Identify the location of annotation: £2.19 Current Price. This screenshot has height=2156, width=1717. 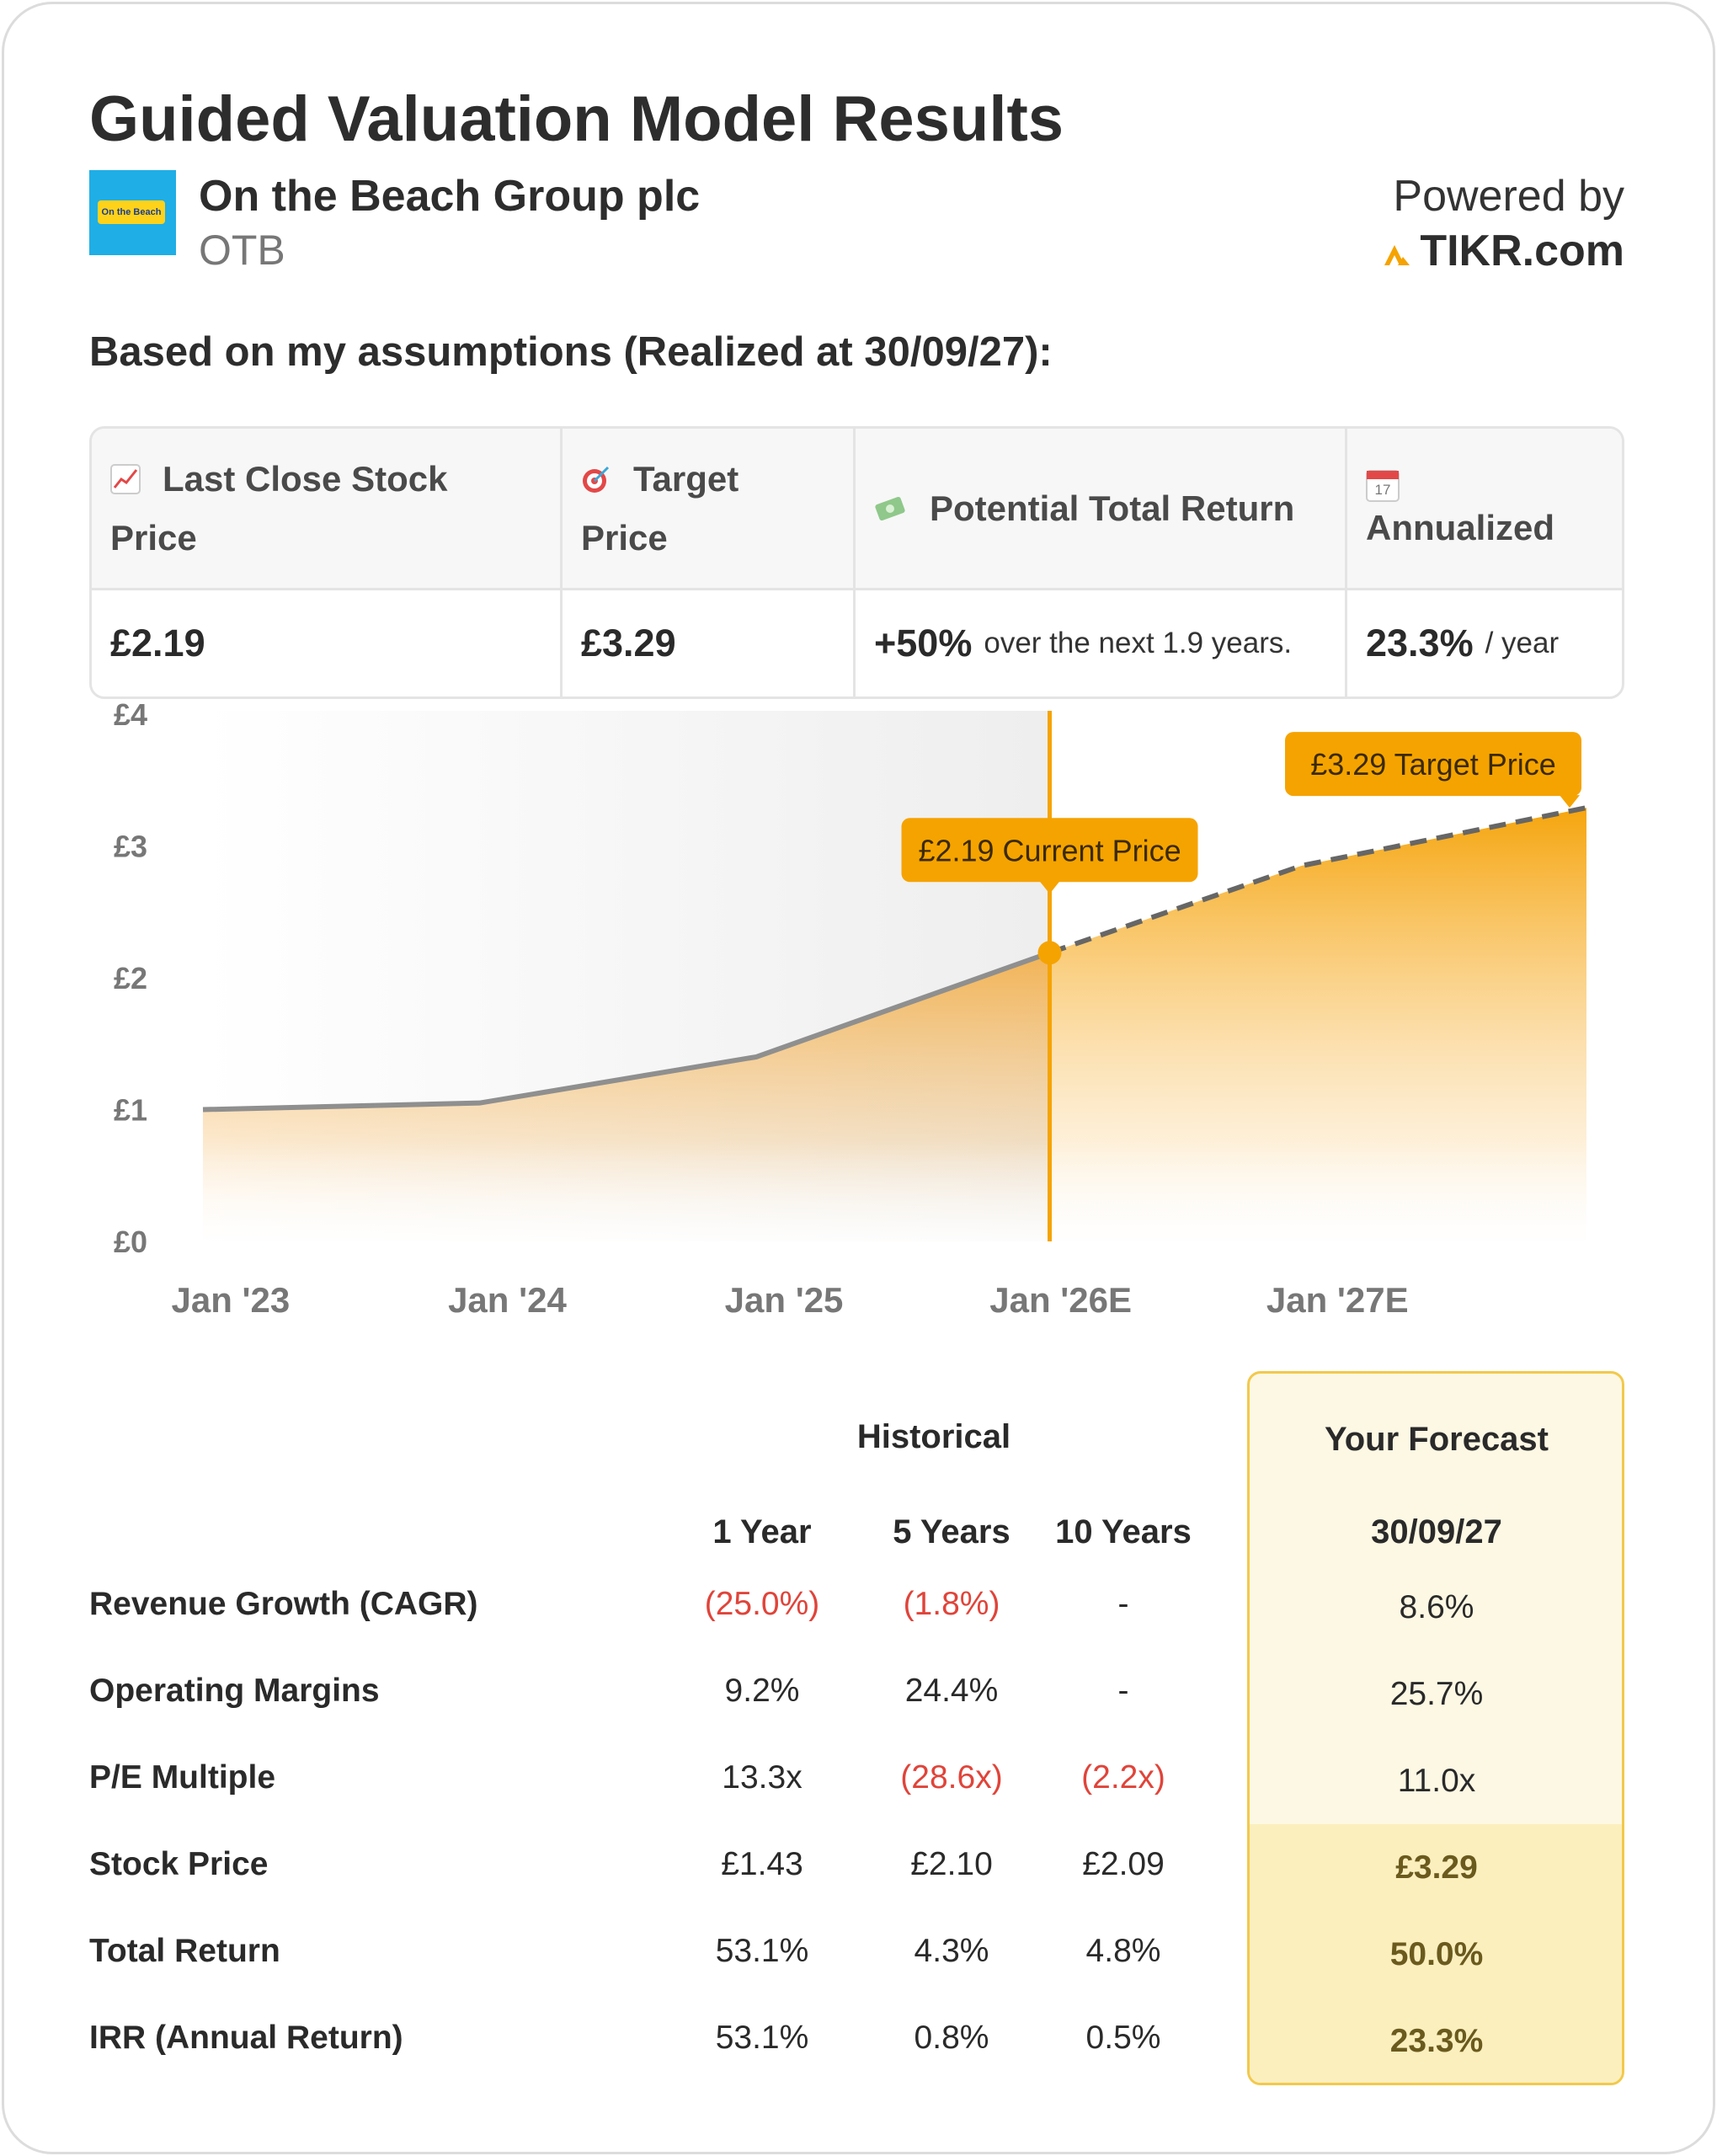
(1049, 850).